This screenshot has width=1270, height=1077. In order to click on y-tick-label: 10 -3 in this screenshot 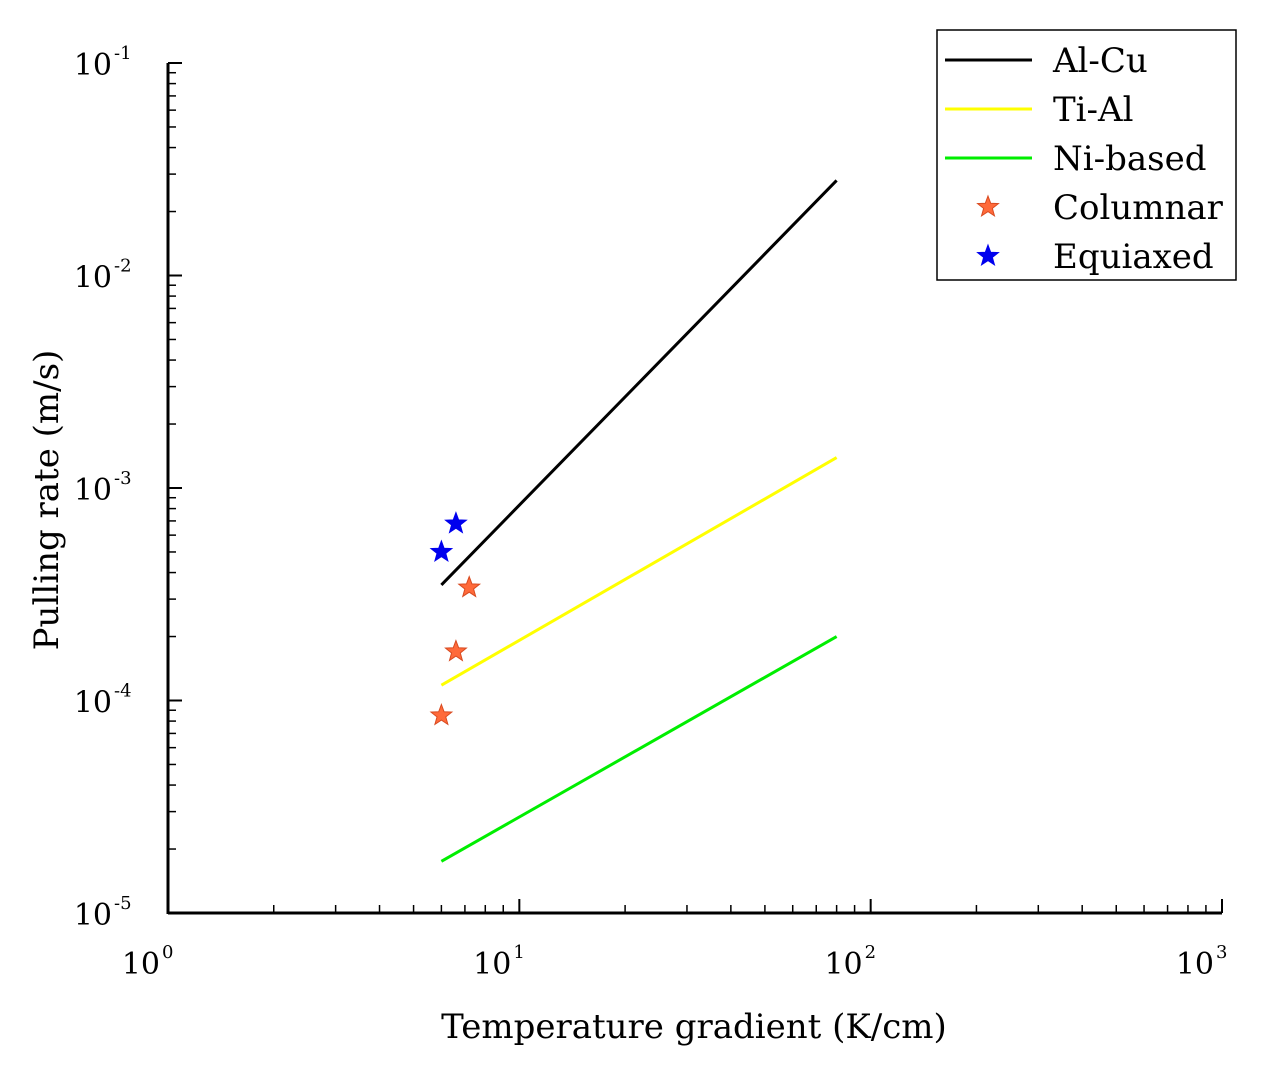, I will do `click(103, 488)`.